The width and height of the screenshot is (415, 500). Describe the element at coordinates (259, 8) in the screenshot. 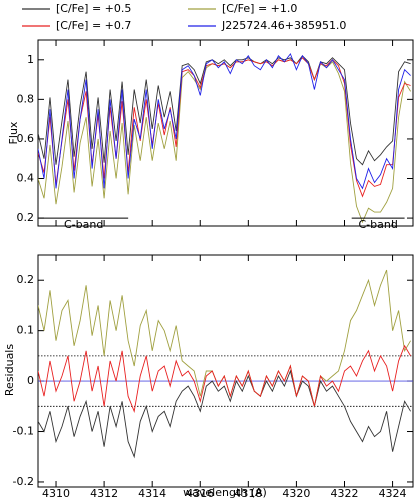

I see `legend-label: [C/Fe] = +1.0` at that location.